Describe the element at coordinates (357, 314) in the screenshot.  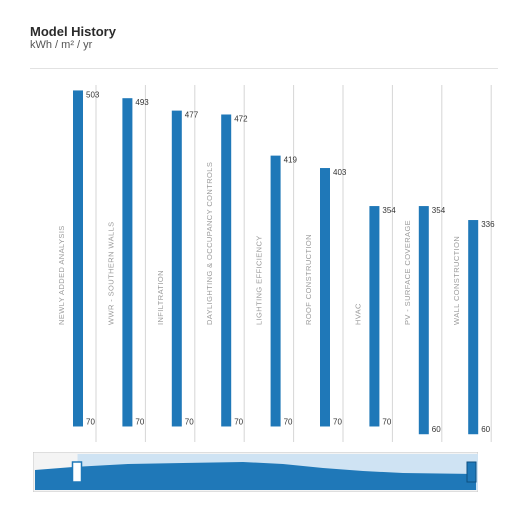
I see `category-label: HVAC` at that location.